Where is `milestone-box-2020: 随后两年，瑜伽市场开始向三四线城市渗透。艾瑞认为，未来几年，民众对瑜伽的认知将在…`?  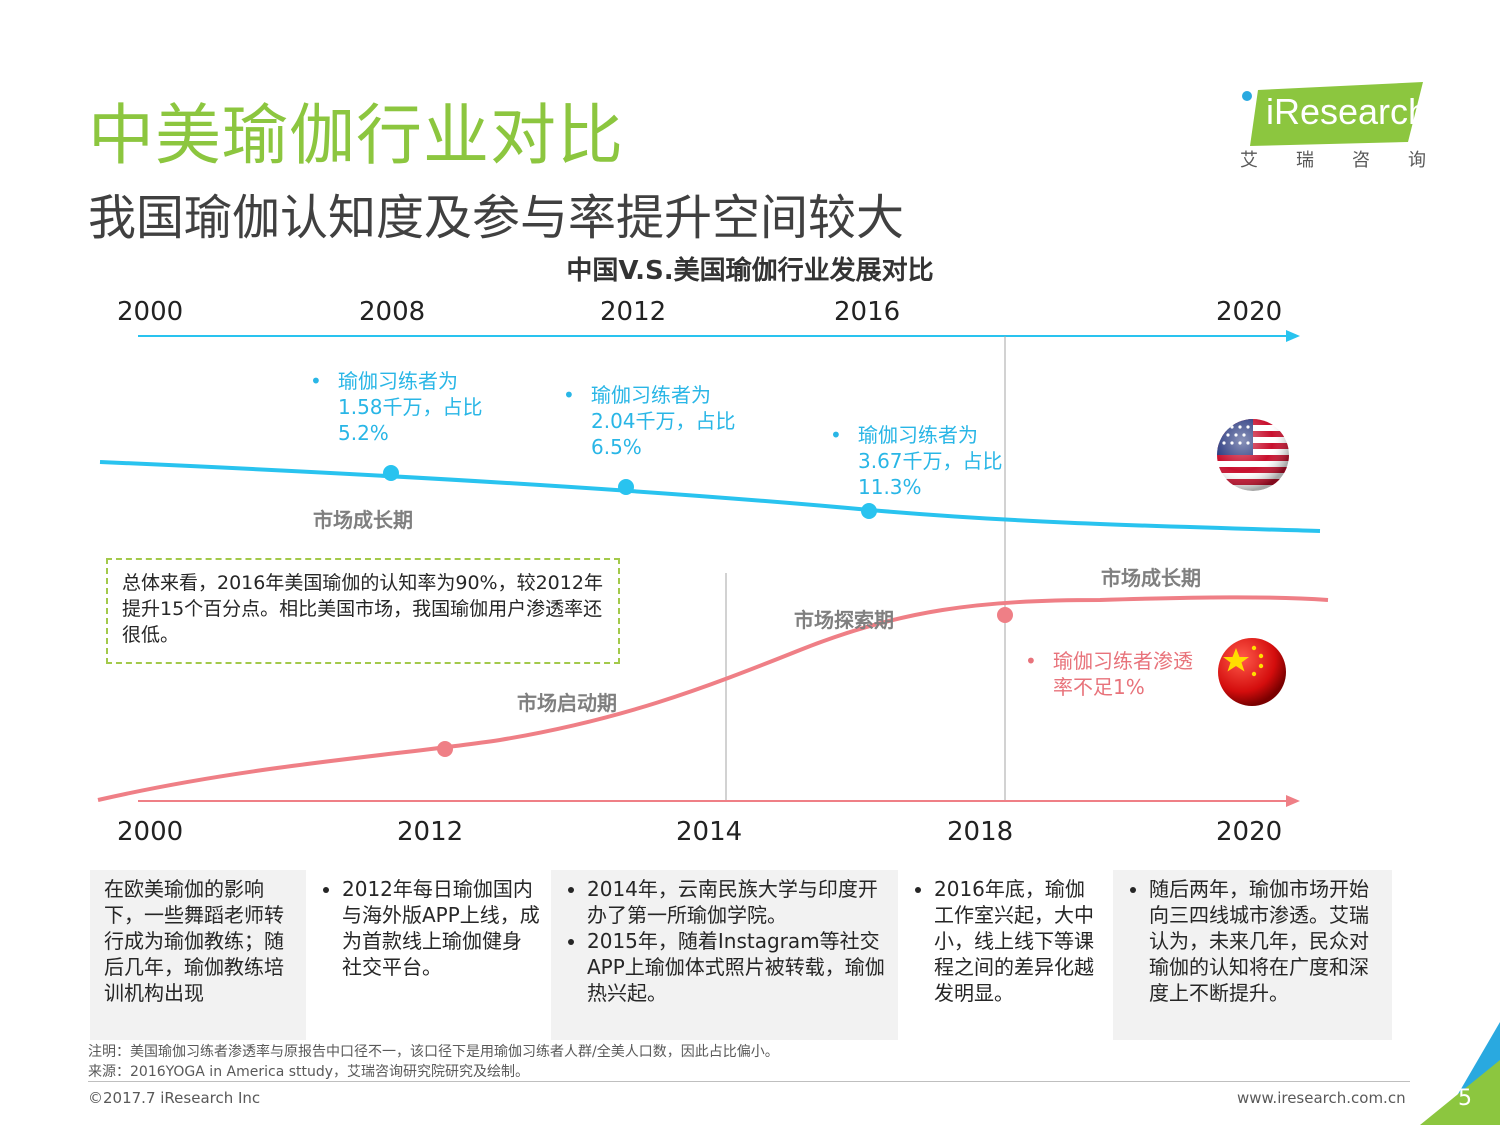 milestone-box-2020: 随后两年，瑜伽市场开始向三四线城市渗透。艾瑞认为，未来几年，民众对瑜伽的认知将在… is located at coordinates (1252, 955).